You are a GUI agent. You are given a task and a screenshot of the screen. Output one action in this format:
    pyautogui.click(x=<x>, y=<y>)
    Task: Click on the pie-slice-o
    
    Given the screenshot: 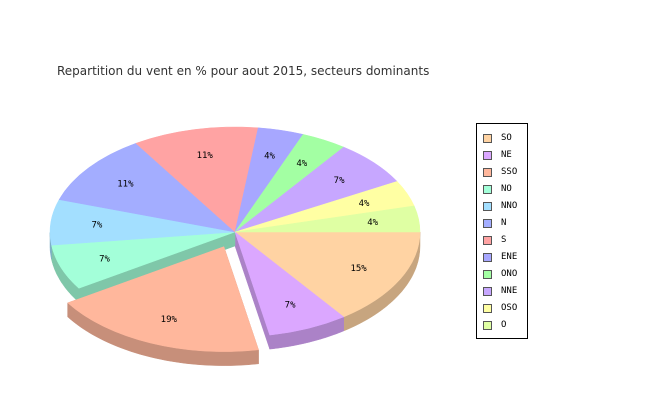 What is the action you would take?
    pyautogui.click(x=327, y=219)
    